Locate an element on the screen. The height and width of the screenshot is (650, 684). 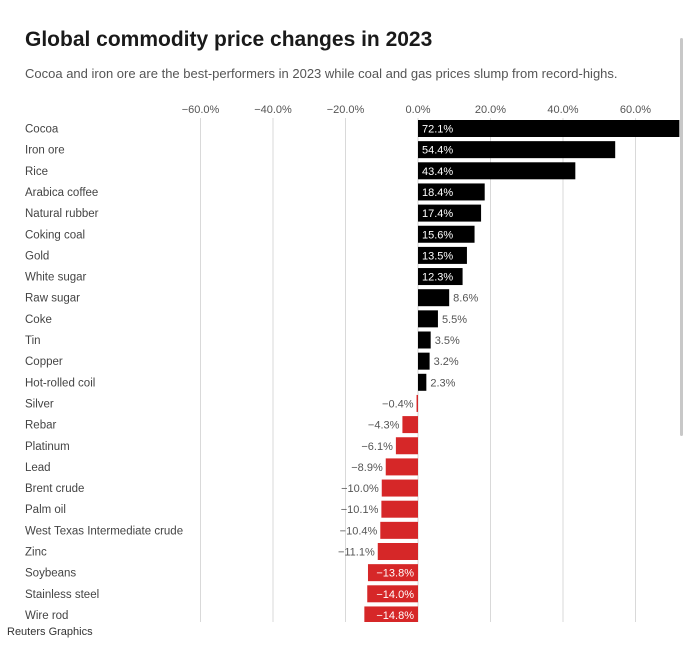
category-label: Stainless steel is located at coordinates (62, 595).